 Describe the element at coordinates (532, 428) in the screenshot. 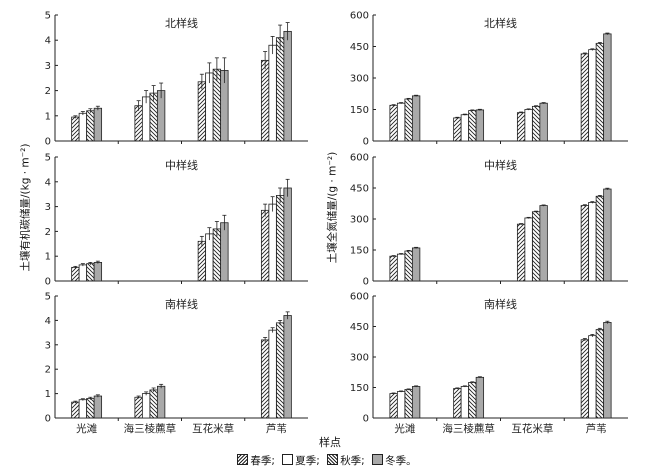

I see `x-tick-label: 互花米草` at that location.